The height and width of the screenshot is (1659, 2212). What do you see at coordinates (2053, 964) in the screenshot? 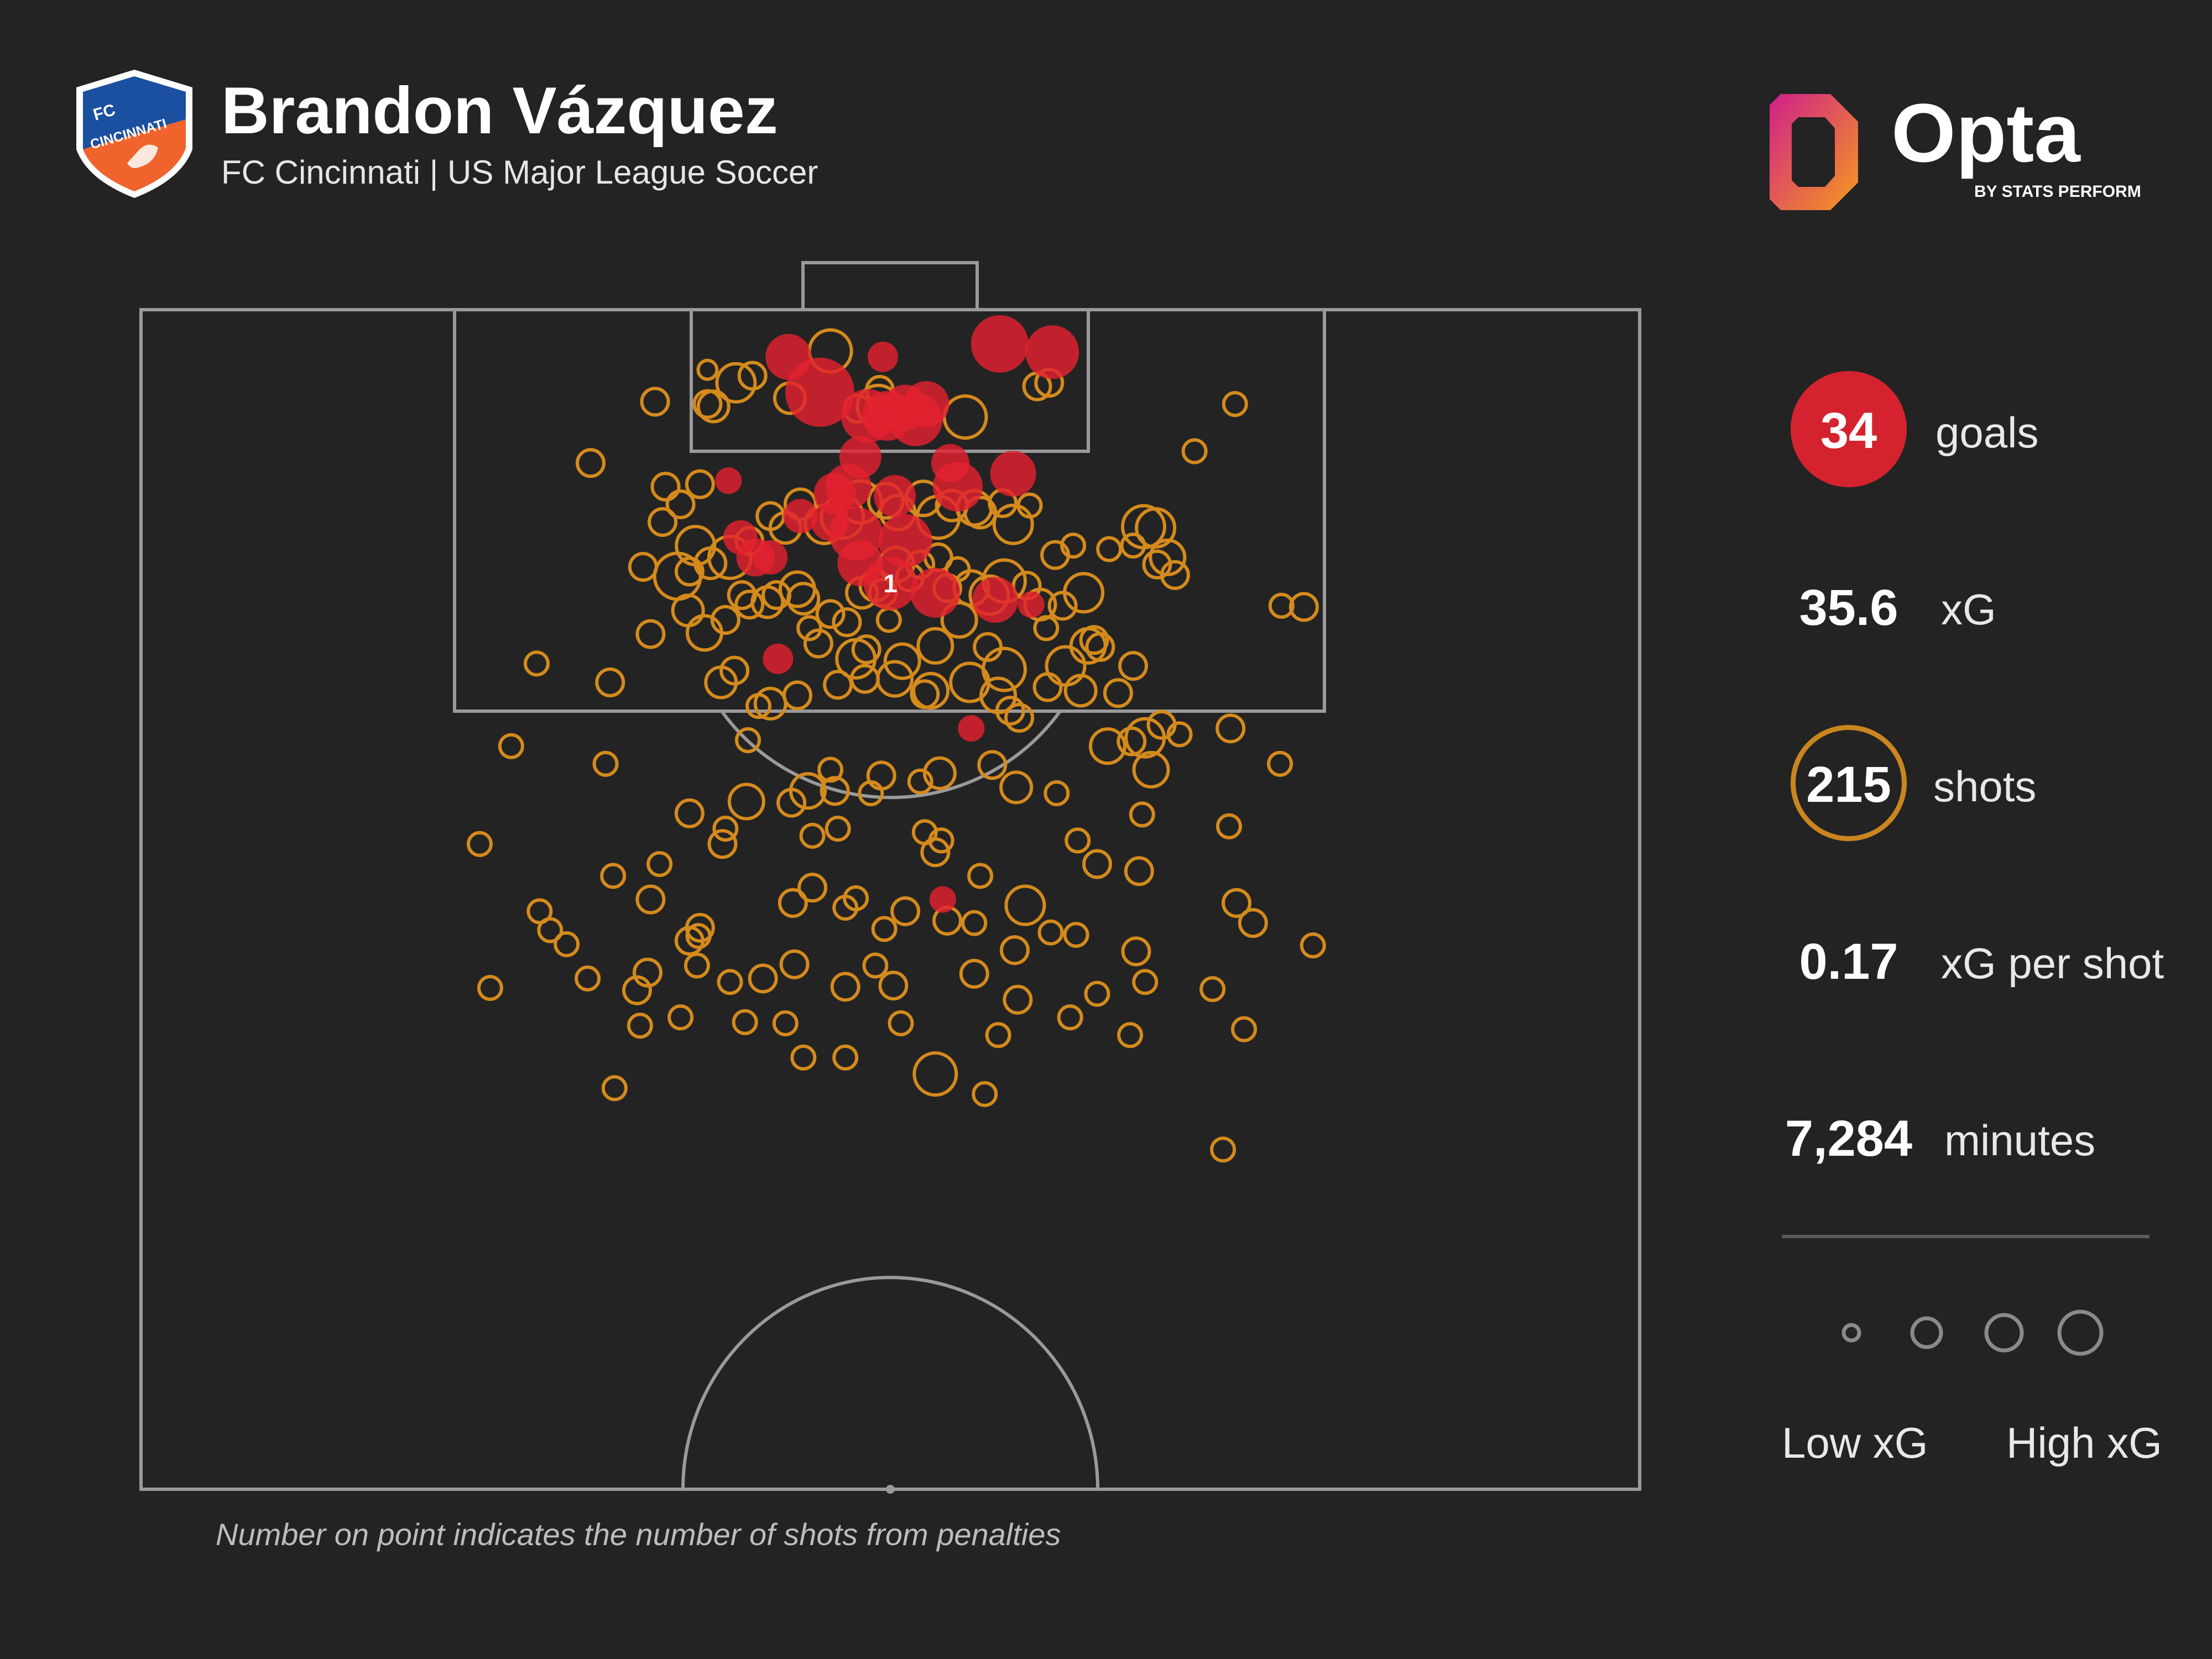
I see `xg-per-shot-label: xG per shot` at bounding box center [2053, 964].